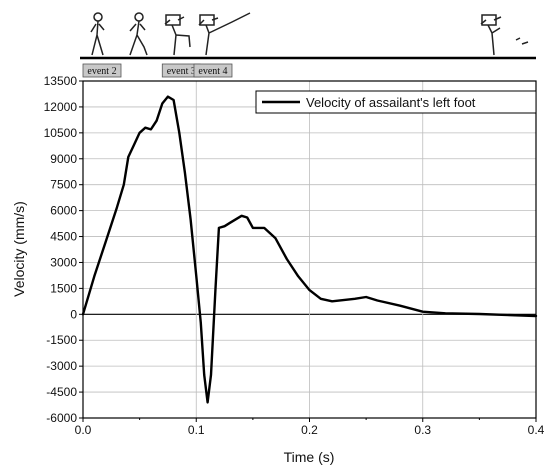 The height and width of the screenshot is (467, 551). I want to click on y-tick-label: 4500, so click(63, 237).